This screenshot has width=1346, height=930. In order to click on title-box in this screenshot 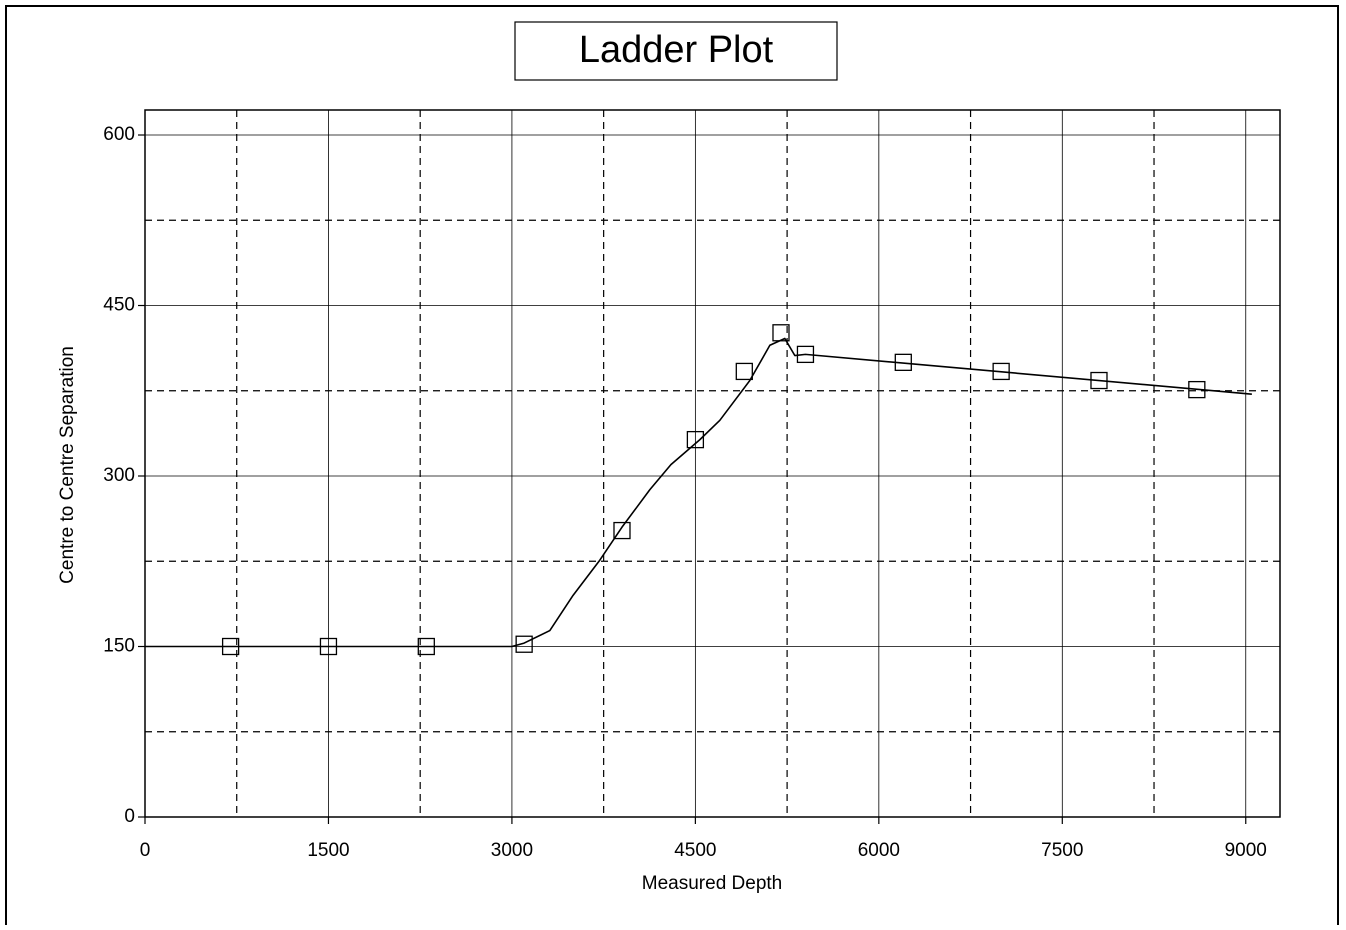, I will do `click(676, 51)`.